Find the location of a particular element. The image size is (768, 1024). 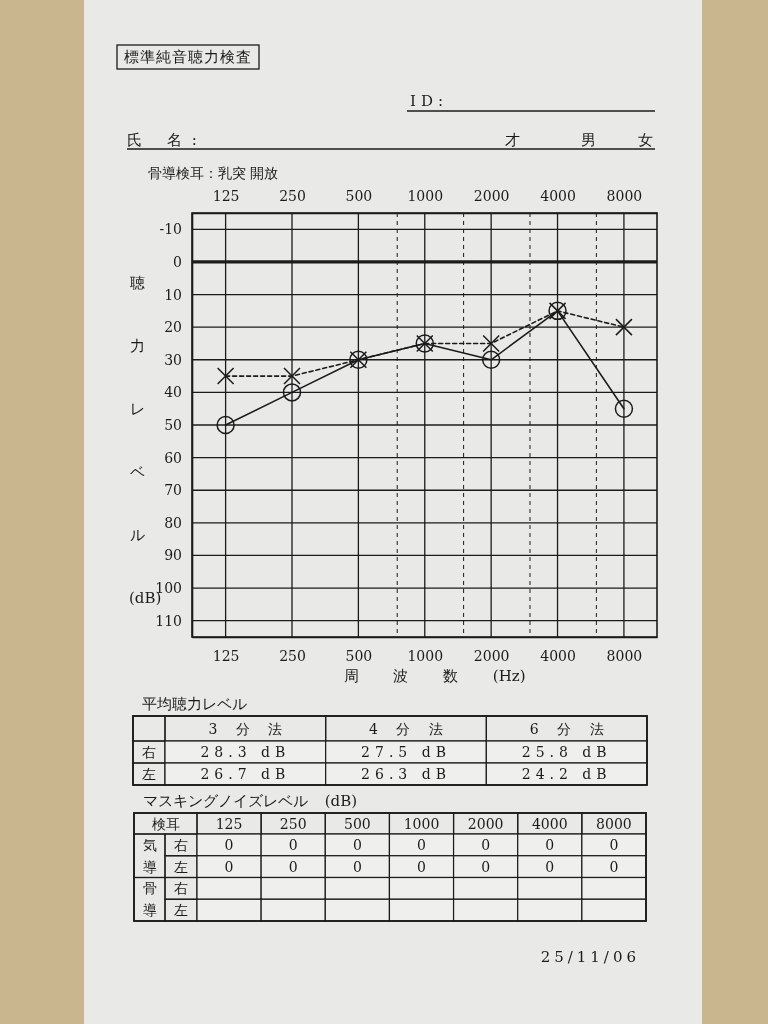

y-tick-label: 50 is located at coordinates (173, 424).